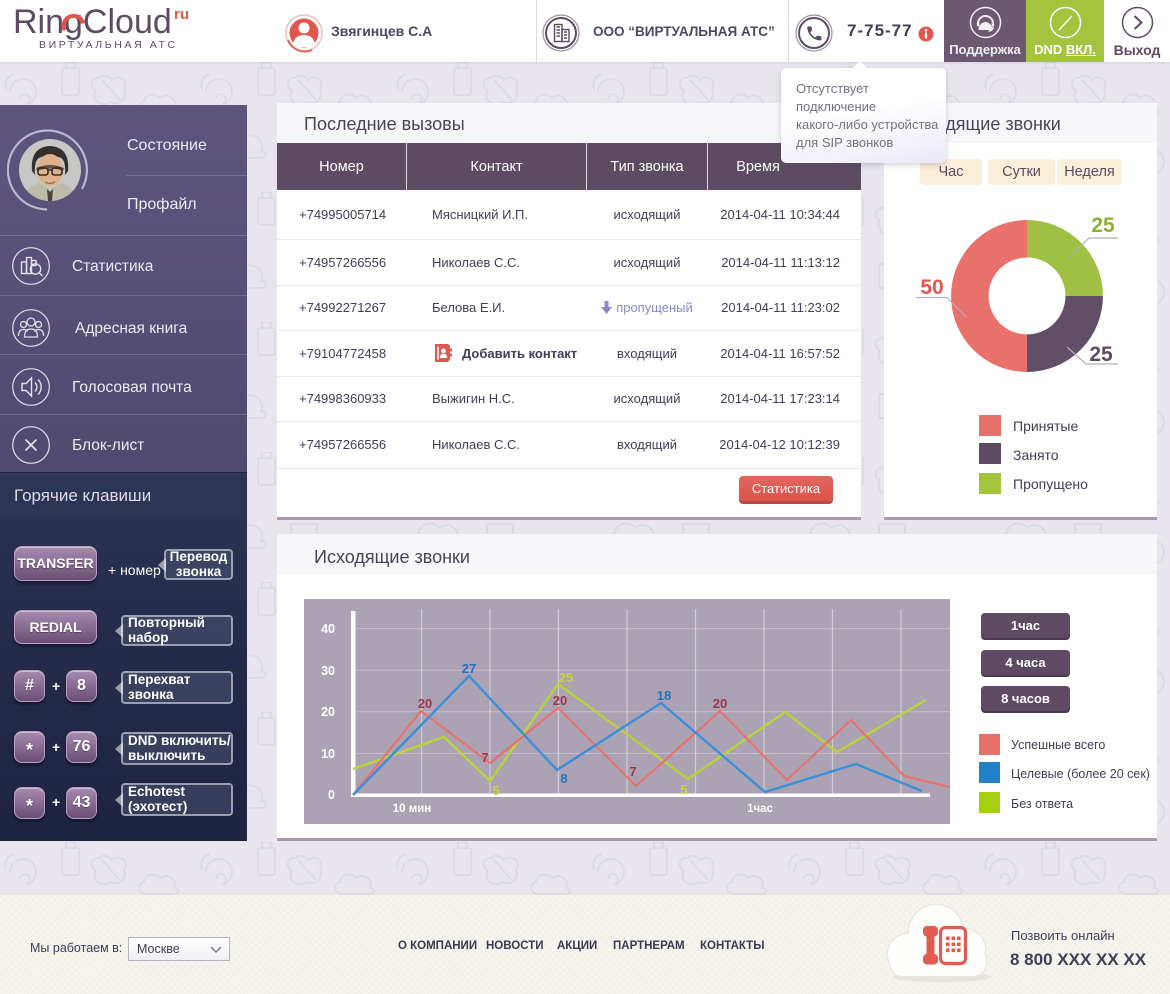  I want to click on svg-text: 50, so click(931, 287).